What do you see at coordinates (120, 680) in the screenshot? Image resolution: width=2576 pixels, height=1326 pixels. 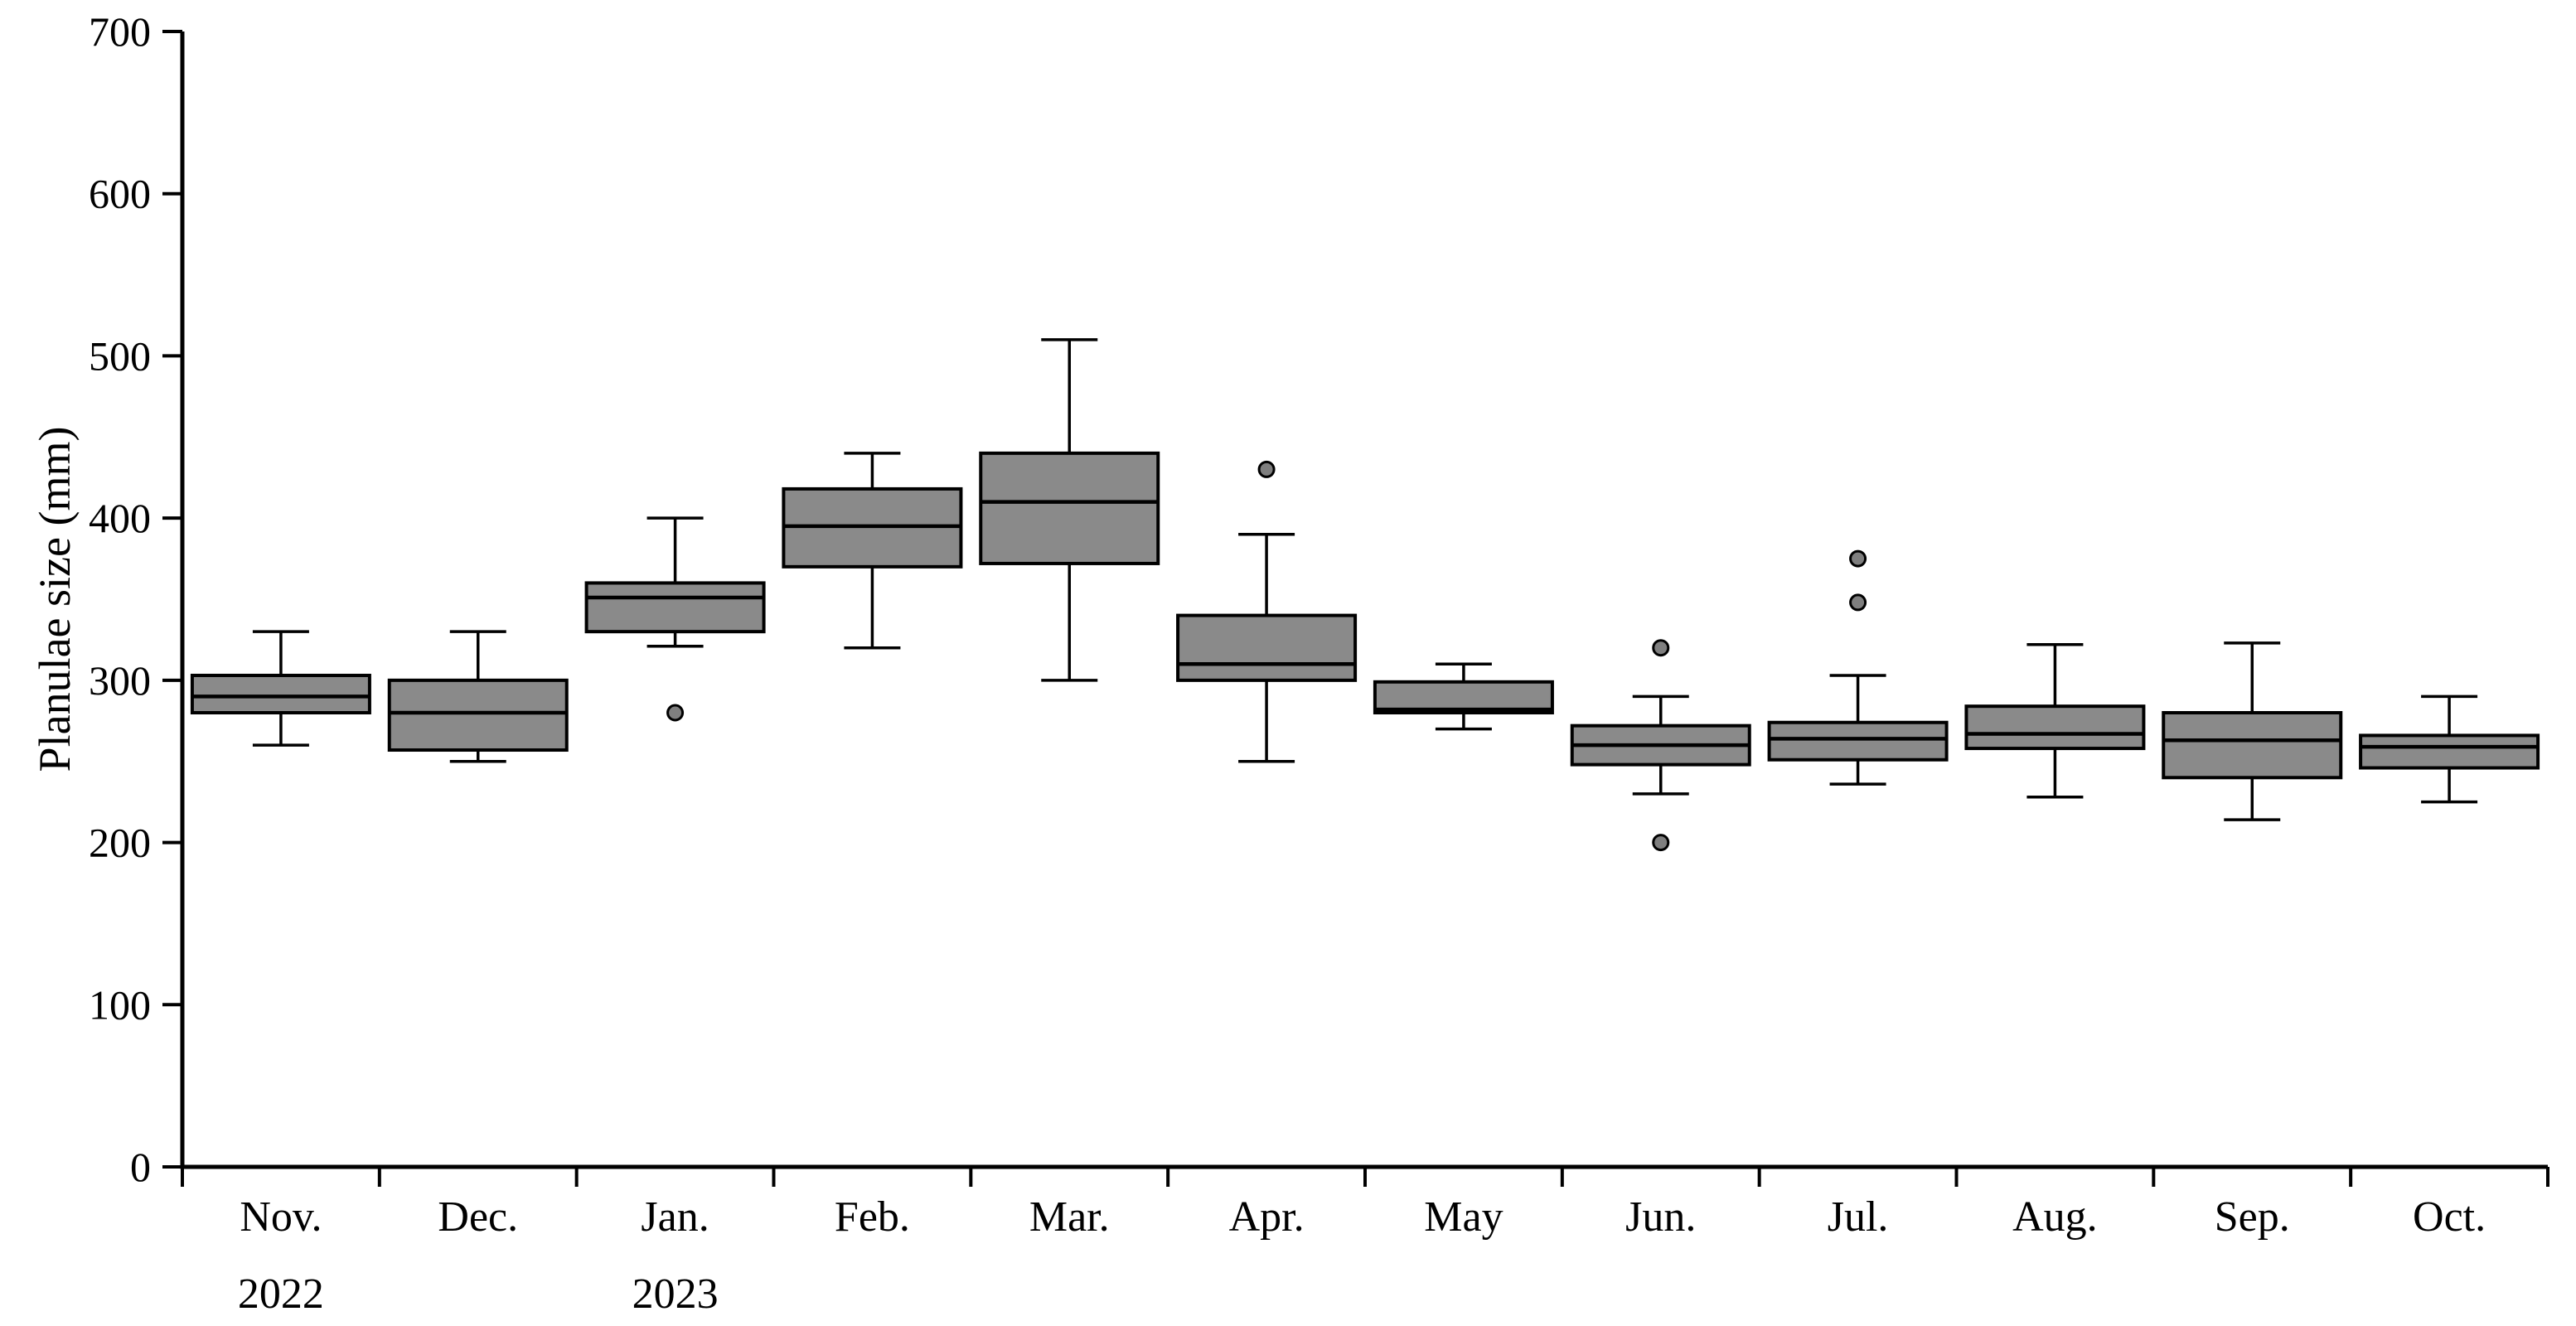 I see `y-tick-label: 300` at bounding box center [120, 680].